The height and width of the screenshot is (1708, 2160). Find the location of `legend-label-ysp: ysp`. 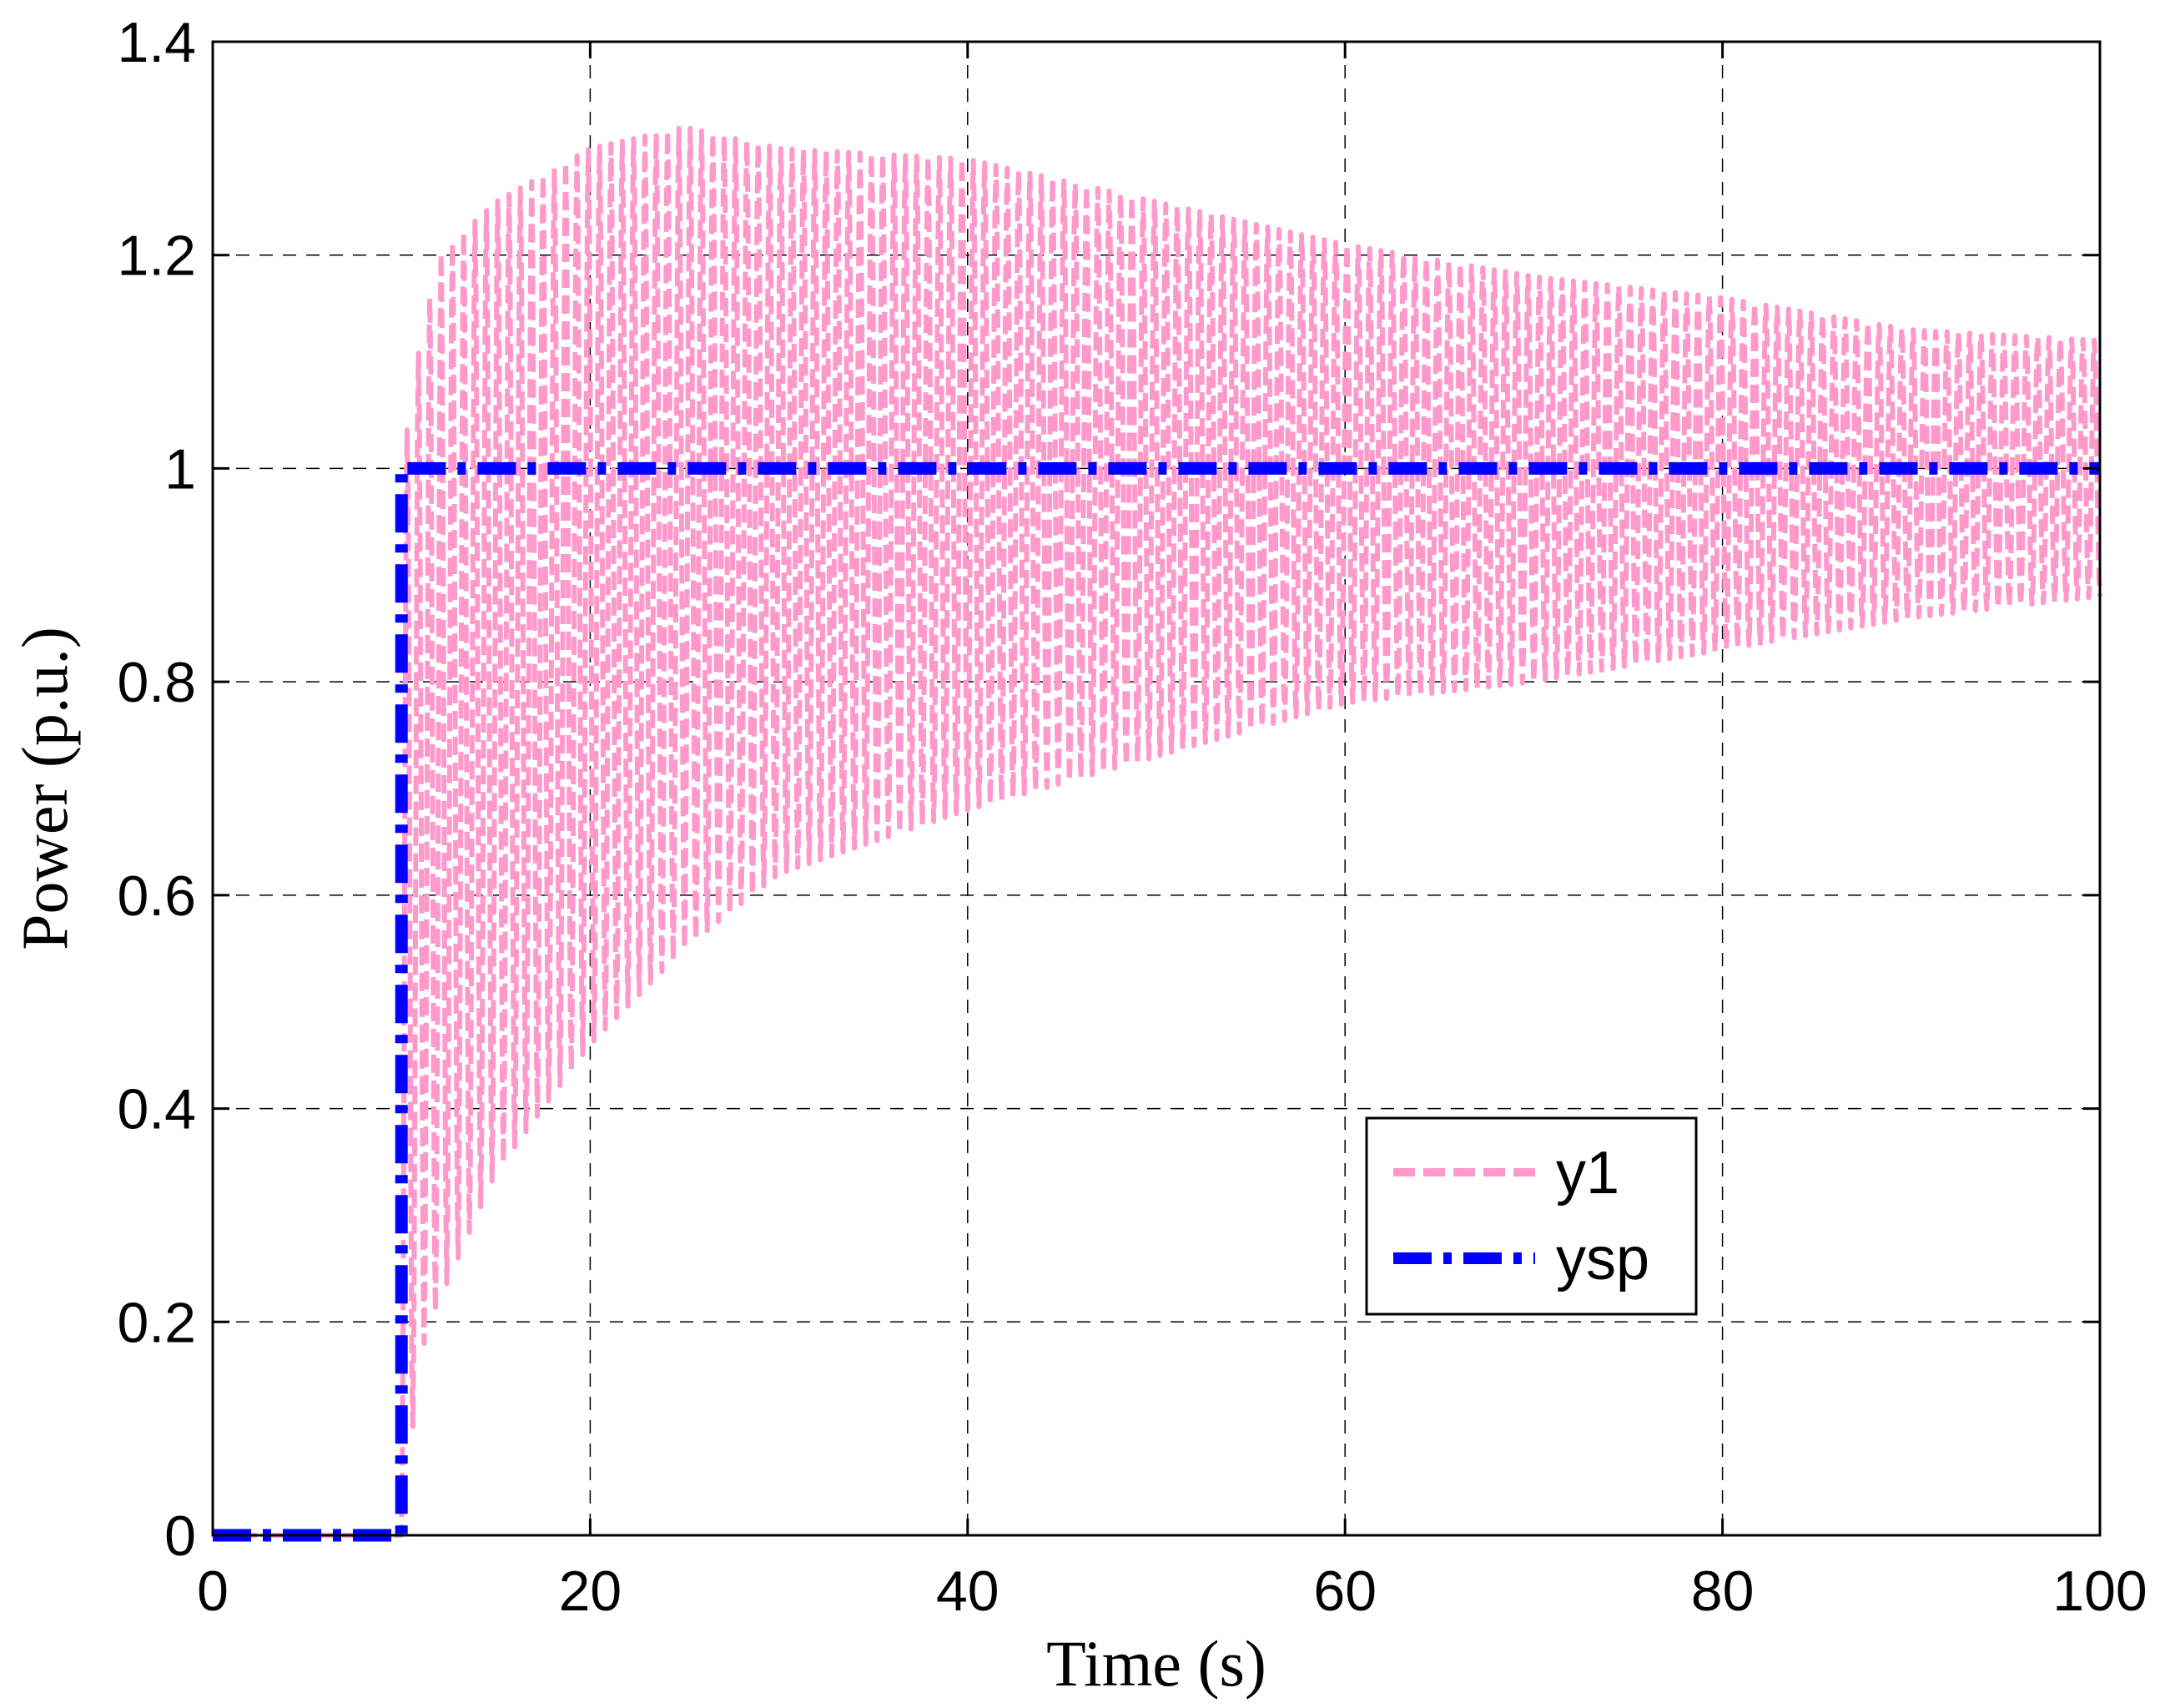

legend-label-ysp: ysp is located at coordinates (1602, 1259).